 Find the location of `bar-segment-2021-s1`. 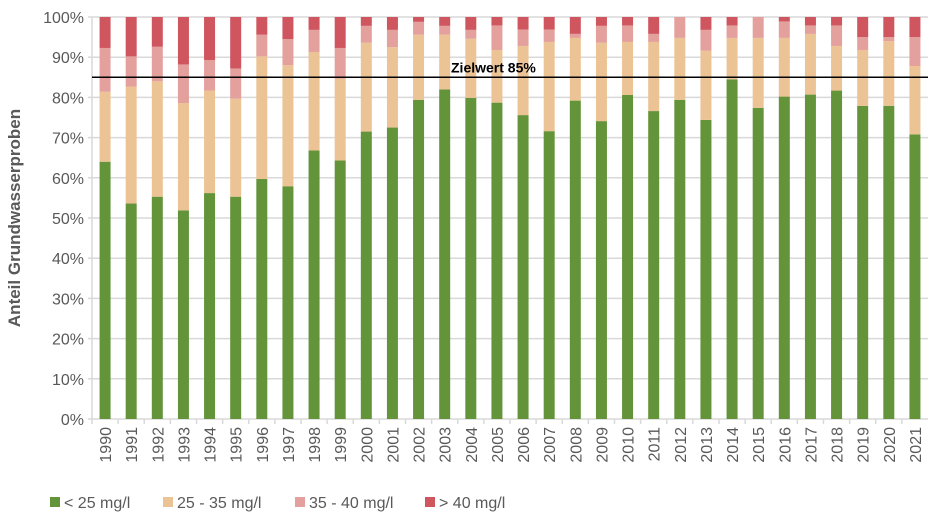

bar-segment-2021-s1 is located at coordinates (915, 100).